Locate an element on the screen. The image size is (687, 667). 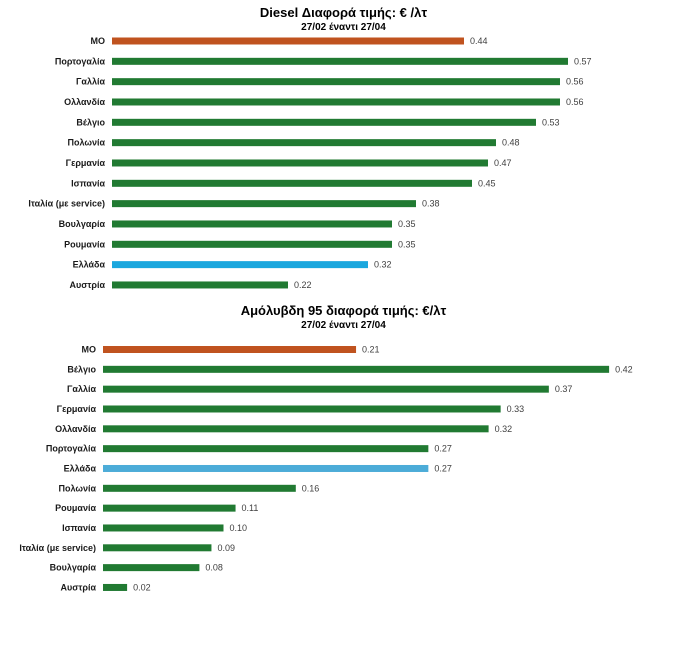
unleaded-category-label: Ρουμανία is located at coordinates (75, 508).